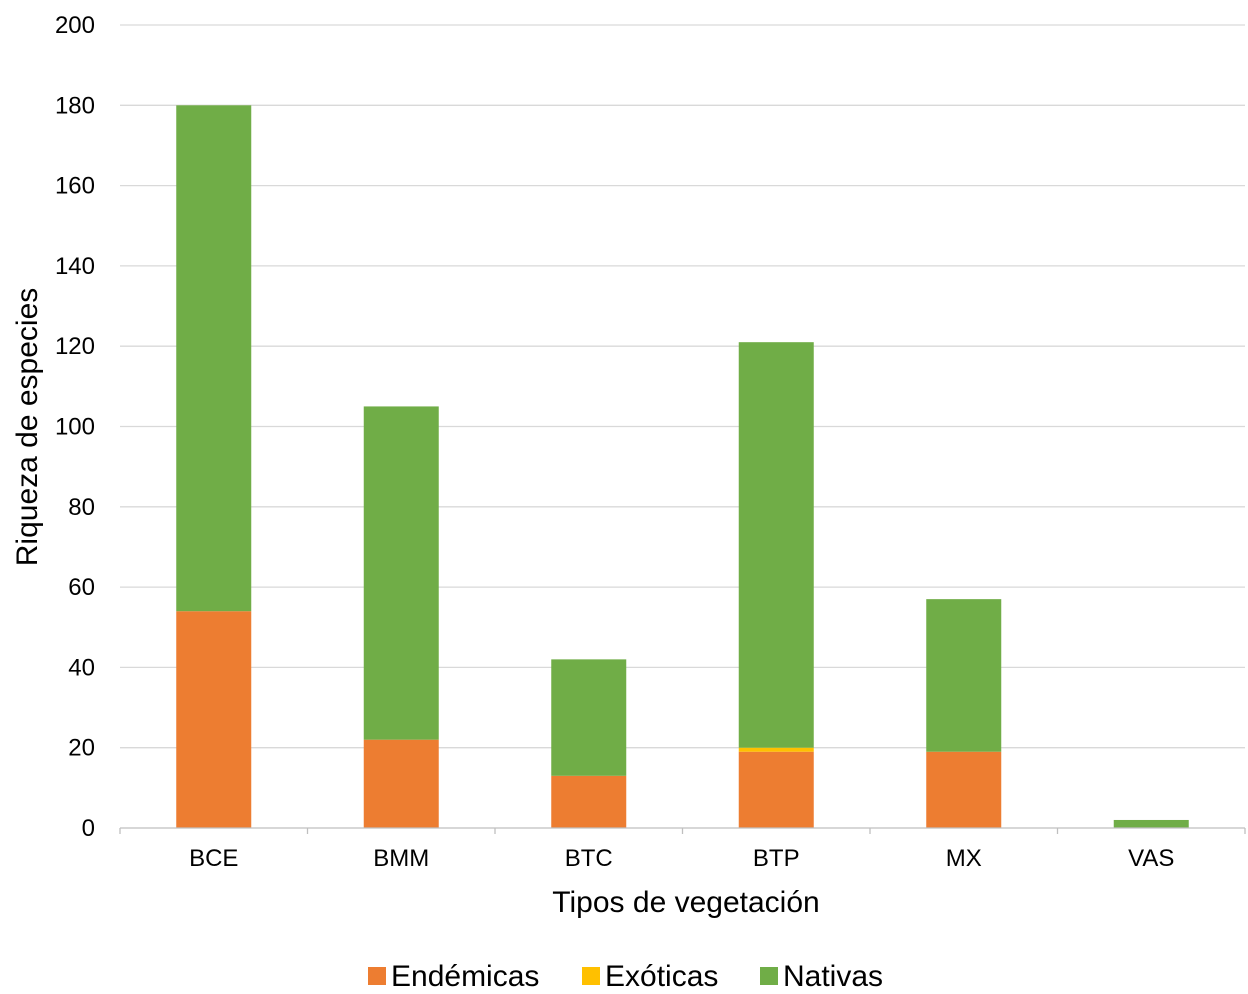 This screenshot has height=994, width=1248. I want to click on y-tick-label: 40, so click(81, 667).